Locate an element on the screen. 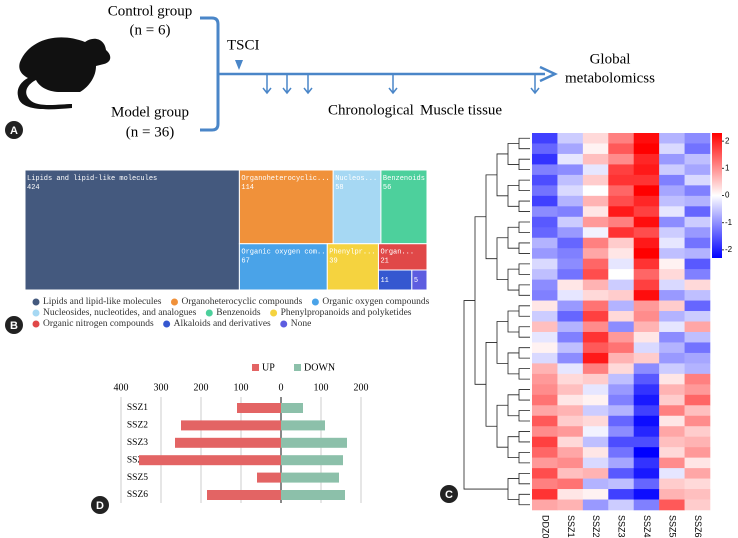 This screenshot has width=738, height=538. legend-label: Organic nitrogen compounds is located at coordinates (98, 324).